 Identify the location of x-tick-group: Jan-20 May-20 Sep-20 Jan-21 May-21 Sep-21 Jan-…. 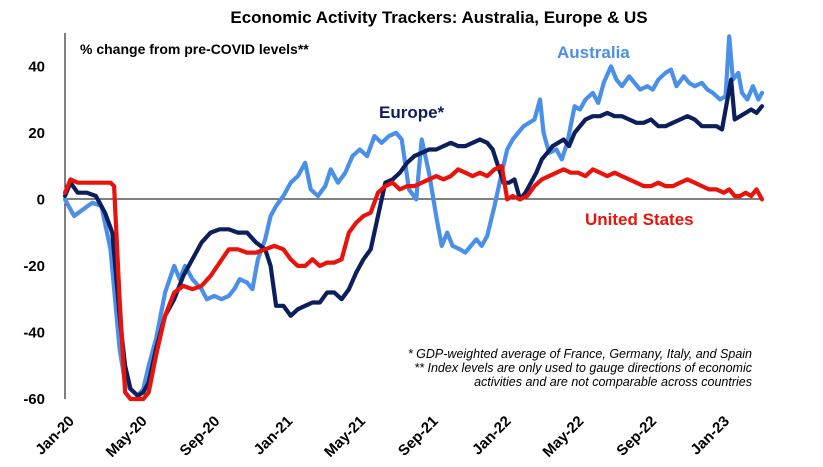
(382, 437).